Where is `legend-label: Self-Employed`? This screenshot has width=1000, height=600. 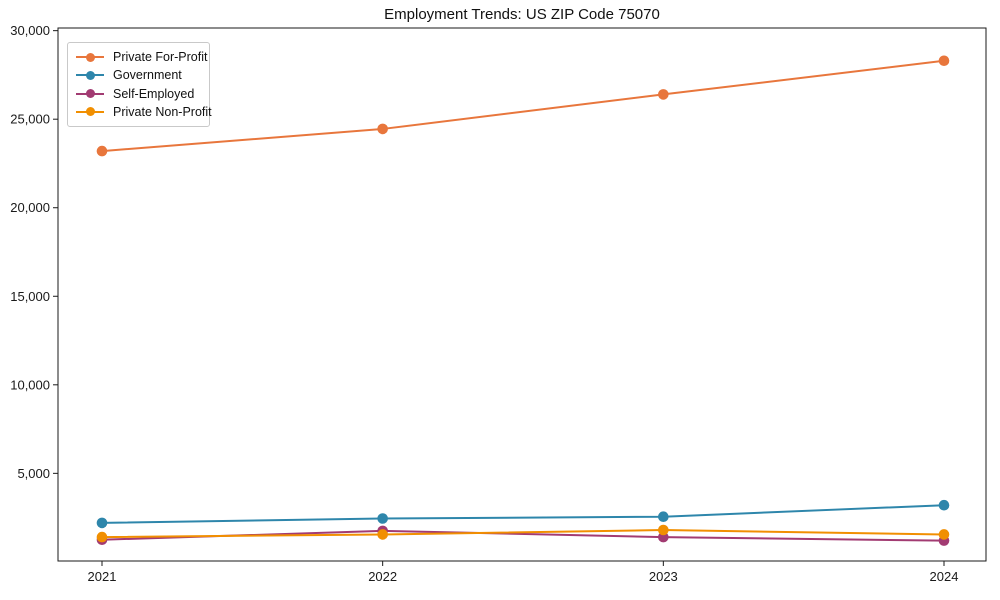 legend-label: Self-Employed is located at coordinates (154, 93).